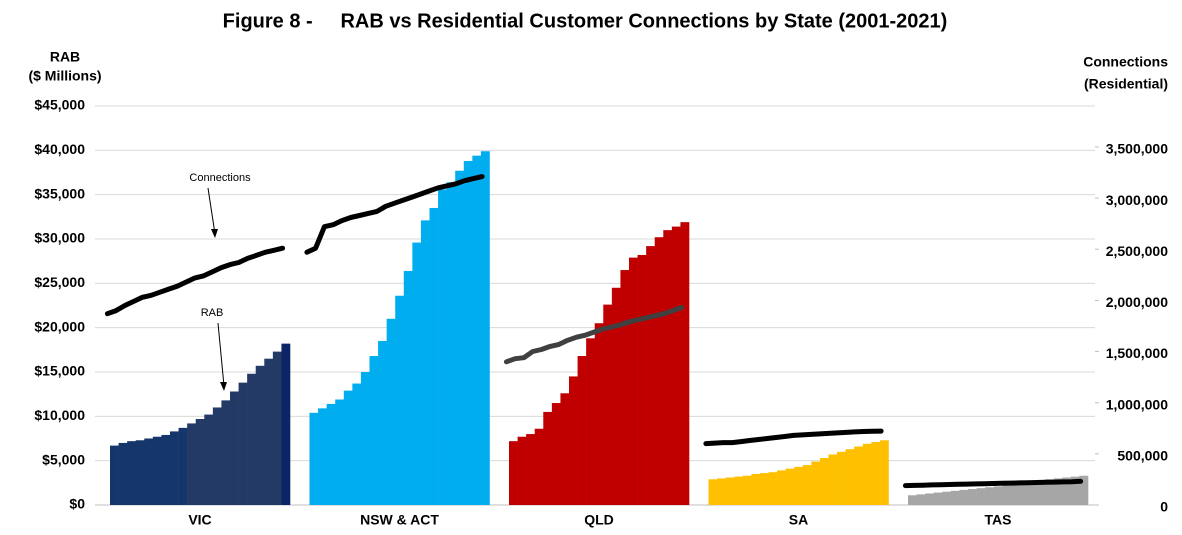 This screenshot has width=1182, height=535. What do you see at coordinates (998, 520) in the screenshot?
I see `x-tick-label: TAS` at bounding box center [998, 520].